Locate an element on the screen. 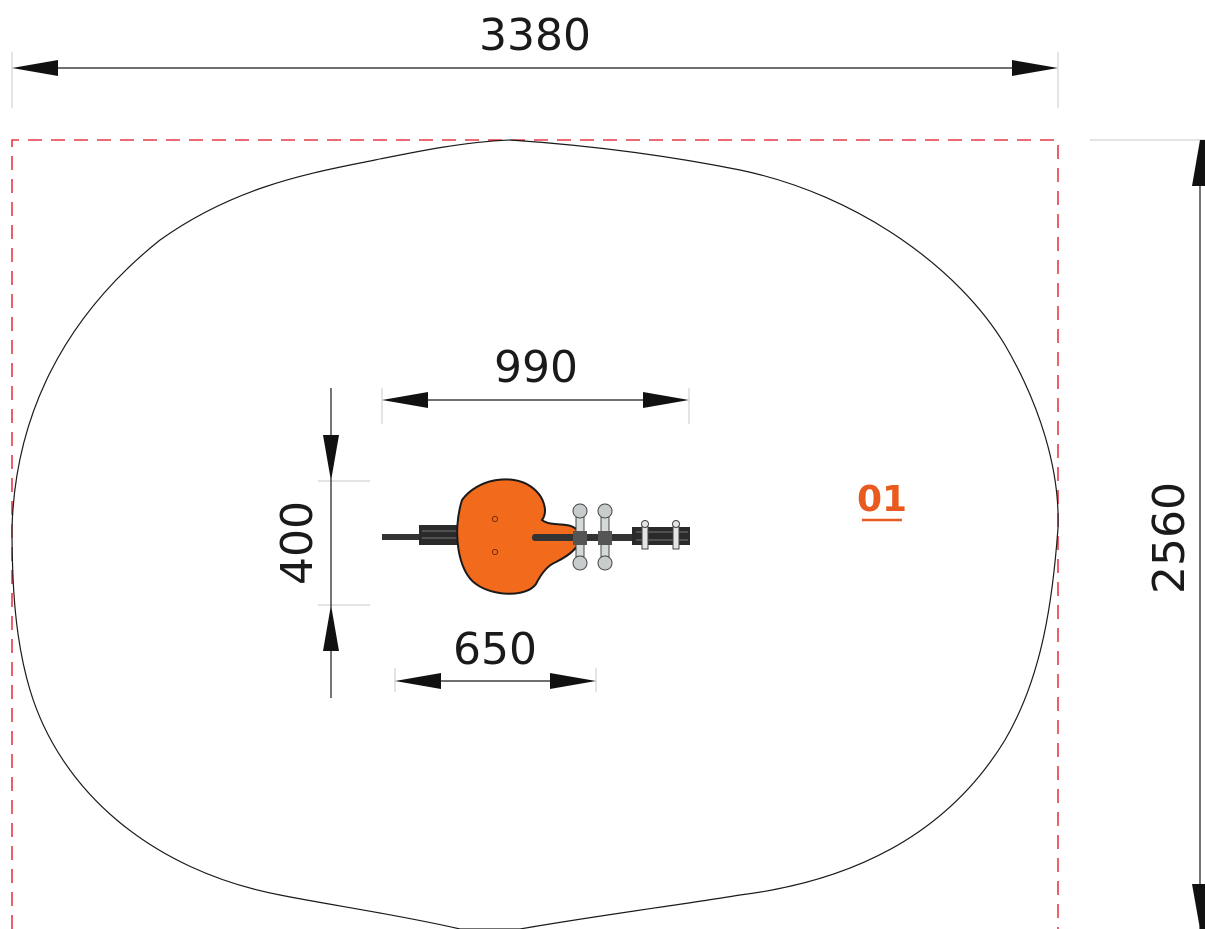 The image size is (1205, 929). equipment-length-value: 990 is located at coordinates (536, 367).